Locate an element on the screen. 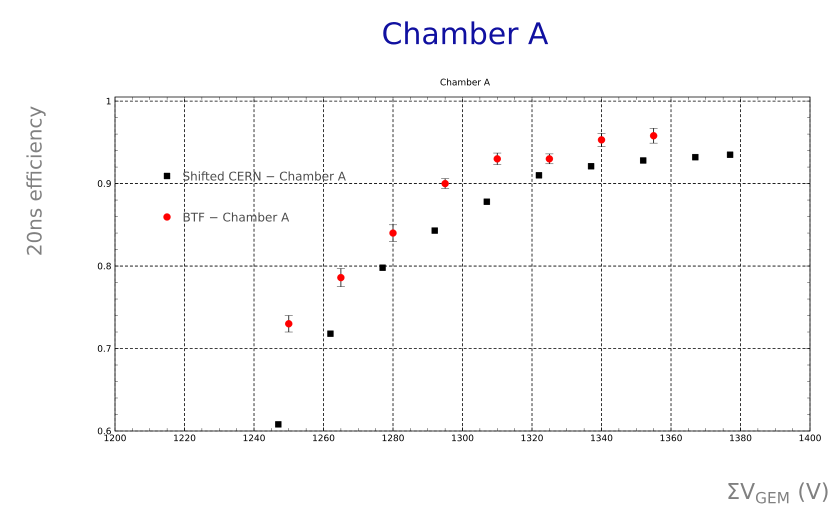  x-tick-label: 1260 is located at coordinates (323, 438).